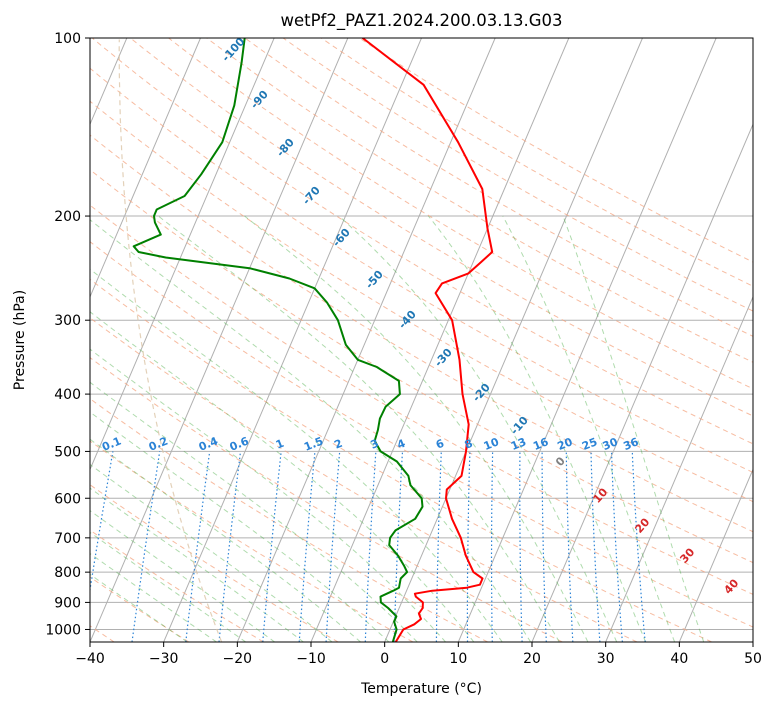 The width and height of the screenshot is (775, 708). I want to click on y-tick-label: 700, so click(67, 539).